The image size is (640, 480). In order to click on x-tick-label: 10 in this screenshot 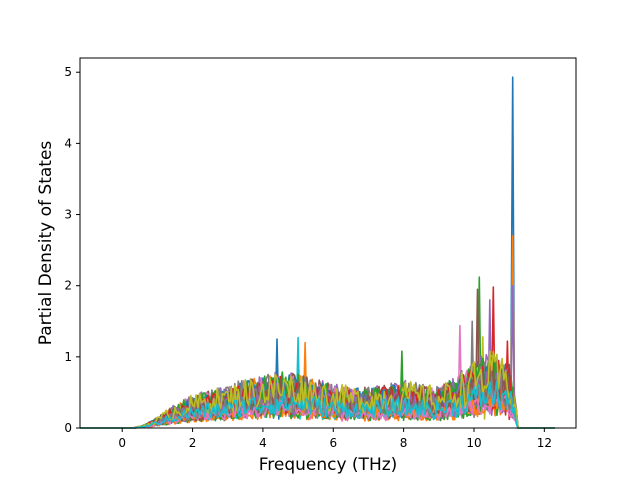, I will do `click(473, 443)`.